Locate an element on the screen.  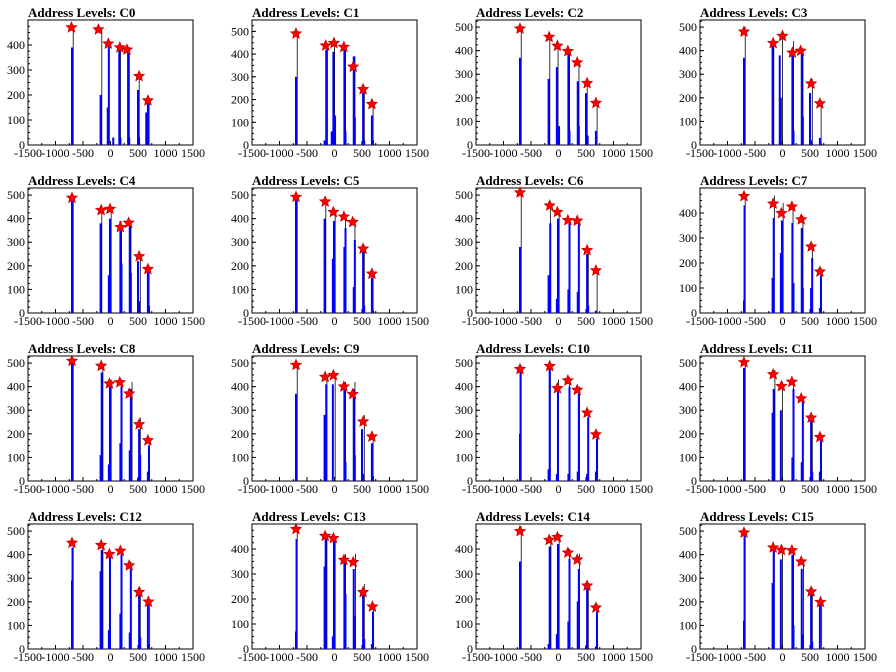
x-tick-label: -1000 is located at coordinates (280, 321).